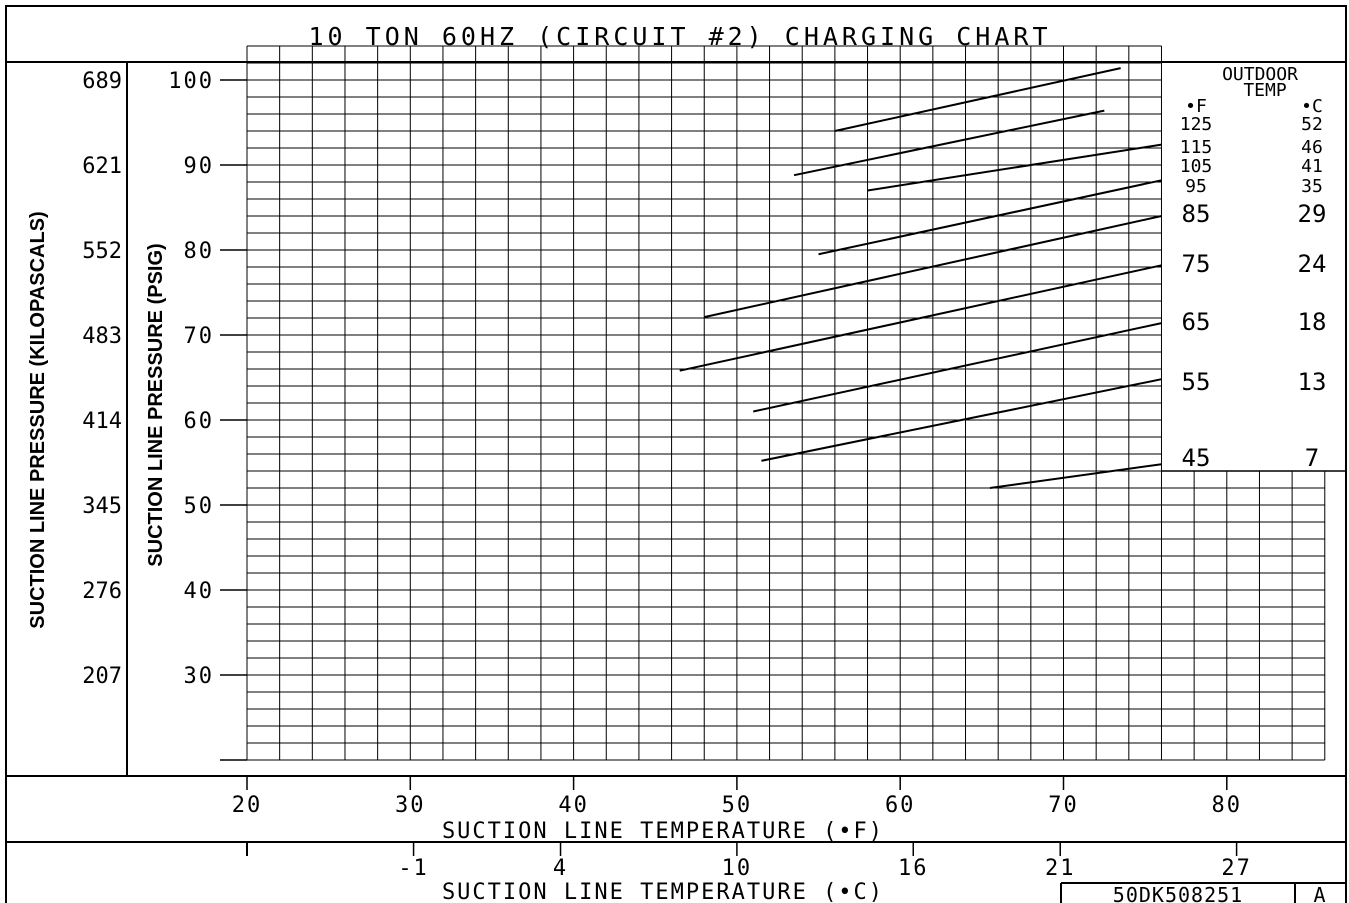 The height and width of the screenshot is (903, 1349). Describe the element at coordinates (1196, 382) in the screenshot. I see `legend-label-fahrenheit: 55` at that location.